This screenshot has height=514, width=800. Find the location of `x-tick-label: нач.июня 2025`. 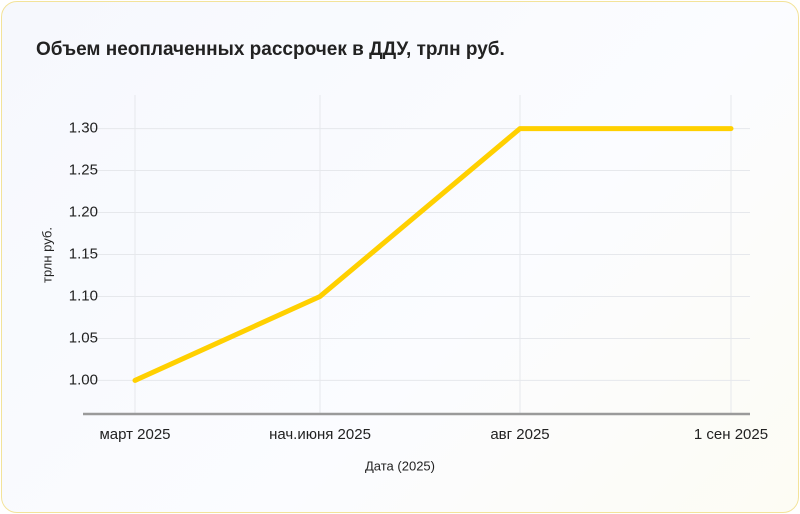

x-tick-label: нач.июня 2025 is located at coordinates (320, 434).